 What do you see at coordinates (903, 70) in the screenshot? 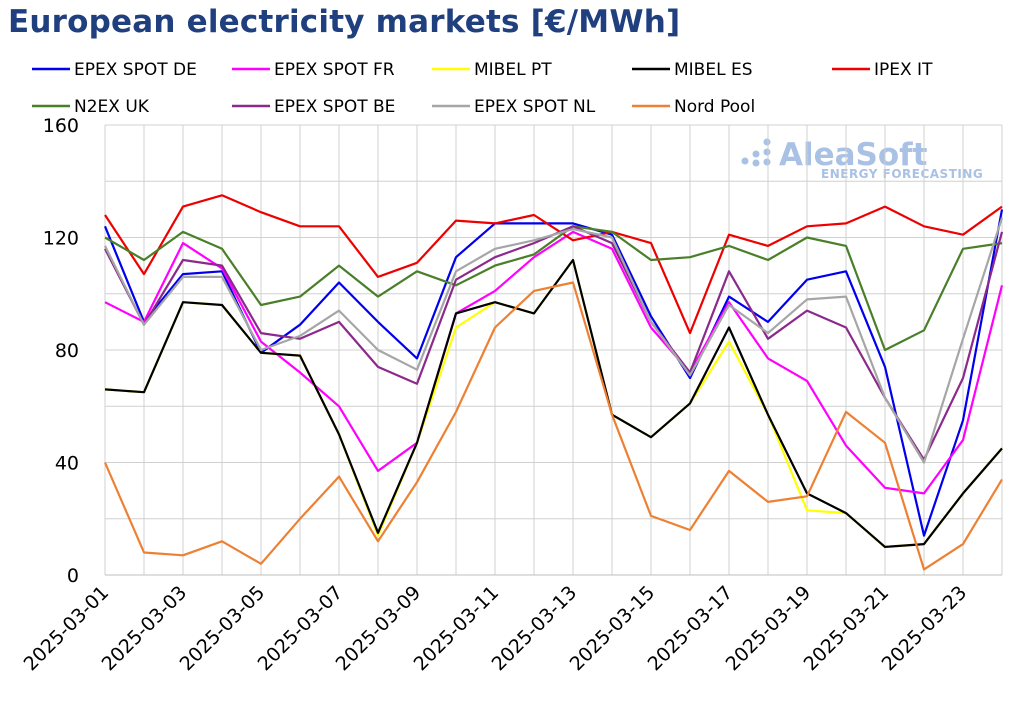
I see `legend-label-ipex-it: IPEX IT` at bounding box center [903, 70].